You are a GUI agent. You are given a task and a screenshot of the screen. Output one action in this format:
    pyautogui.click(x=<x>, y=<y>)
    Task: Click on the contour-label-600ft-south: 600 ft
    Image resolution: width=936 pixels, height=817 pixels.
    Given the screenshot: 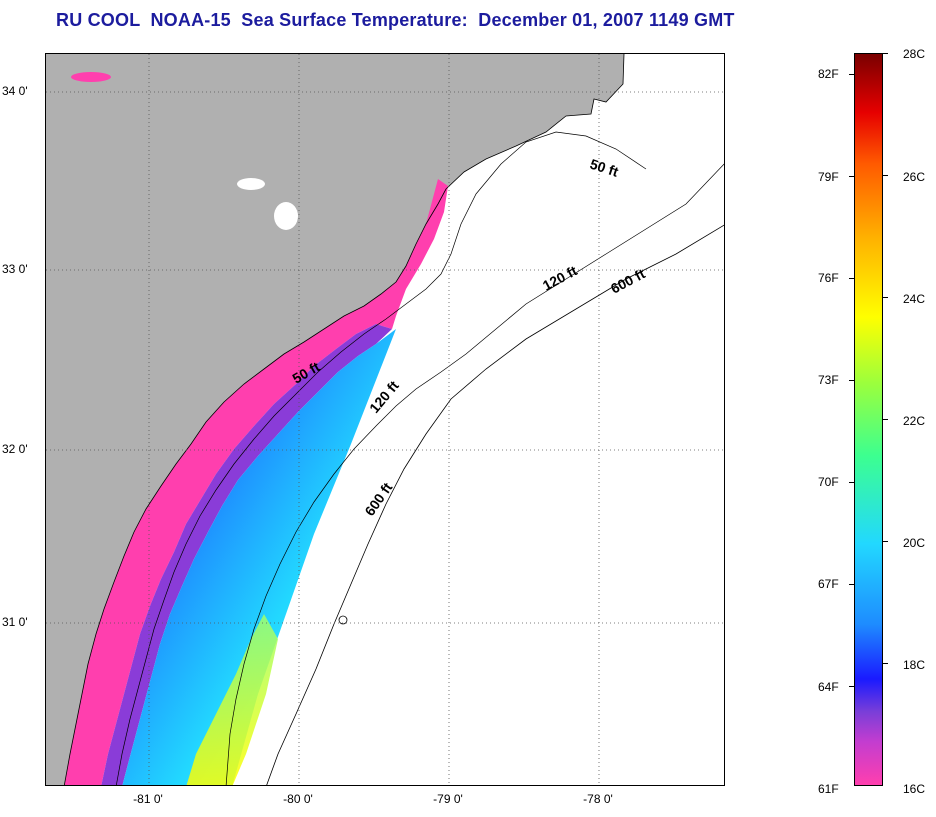 What is the action you would take?
    pyautogui.click(x=378, y=498)
    